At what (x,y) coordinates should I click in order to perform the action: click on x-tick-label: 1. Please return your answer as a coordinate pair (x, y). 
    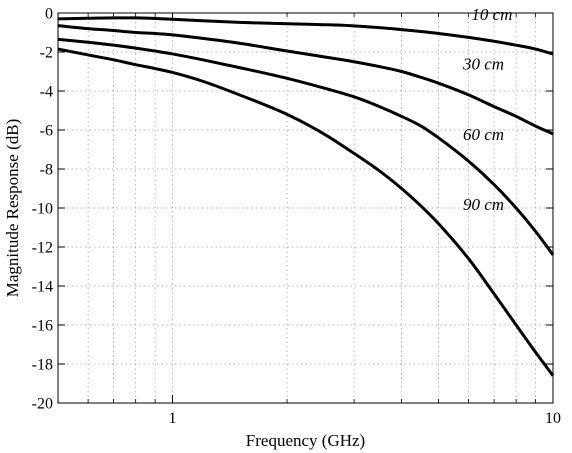
    Looking at the image, I should click on (173, 418).